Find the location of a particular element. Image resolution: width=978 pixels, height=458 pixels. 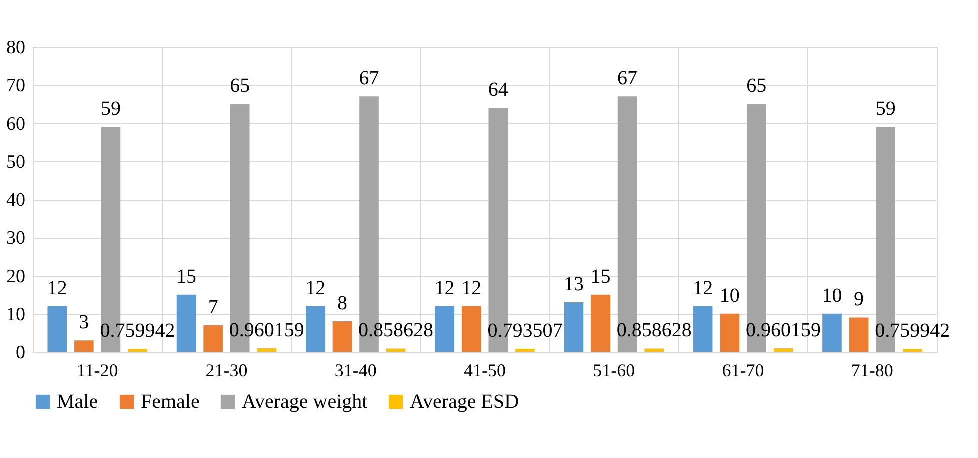

y-tick-label: 70 is located at coordinates (16, 86).